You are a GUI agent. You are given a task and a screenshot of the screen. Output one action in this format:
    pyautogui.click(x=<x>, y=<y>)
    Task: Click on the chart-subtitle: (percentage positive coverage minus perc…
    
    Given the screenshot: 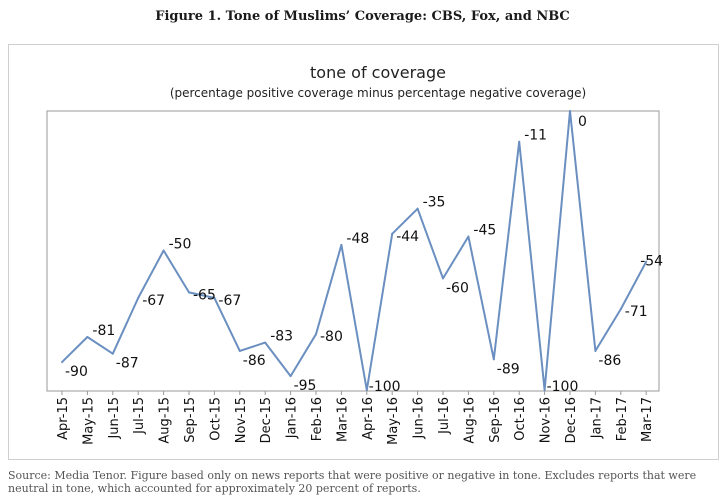 What is the action you would take?
    pyautogui.click(x=378, y=93)
    